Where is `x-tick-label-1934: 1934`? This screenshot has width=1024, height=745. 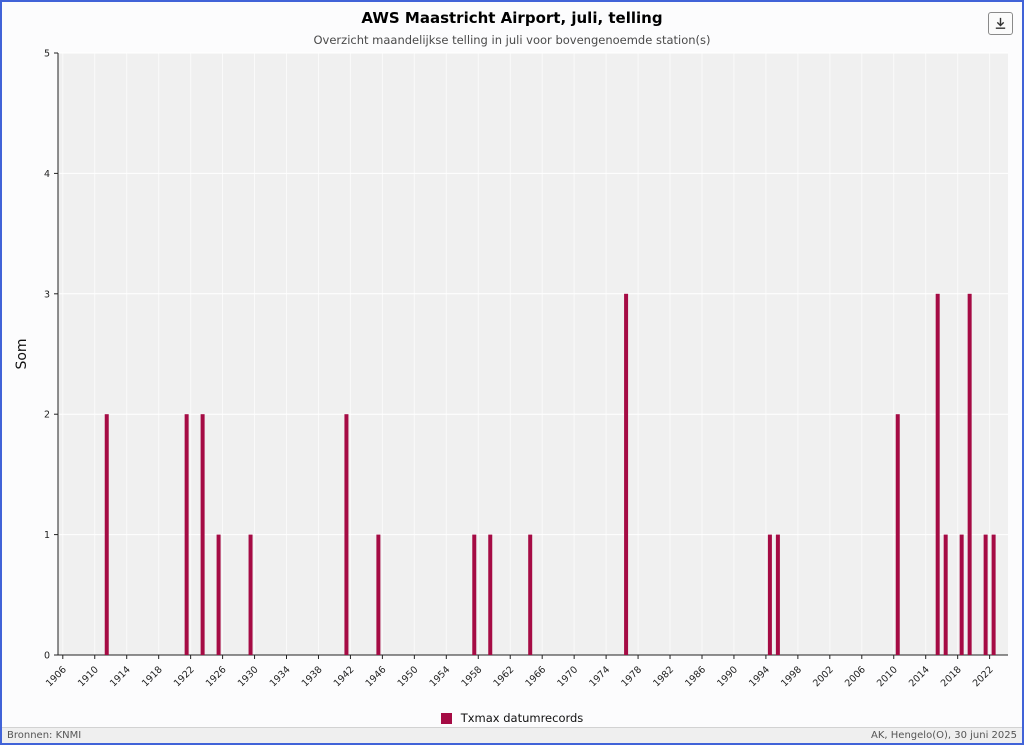
x-tick-label-1934: 1934 is located at coordinates (280, 676).